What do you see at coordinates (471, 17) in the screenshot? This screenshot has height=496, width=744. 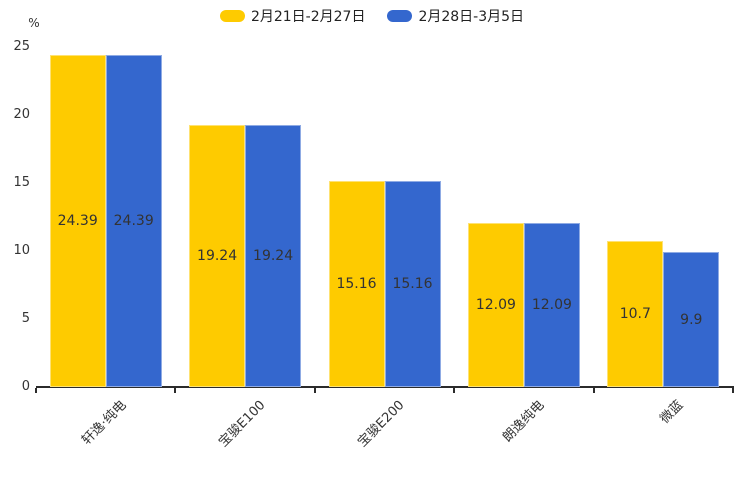 I see `legend-label-week2: 2月28日-3月5日` at bounding box center [471, 17].